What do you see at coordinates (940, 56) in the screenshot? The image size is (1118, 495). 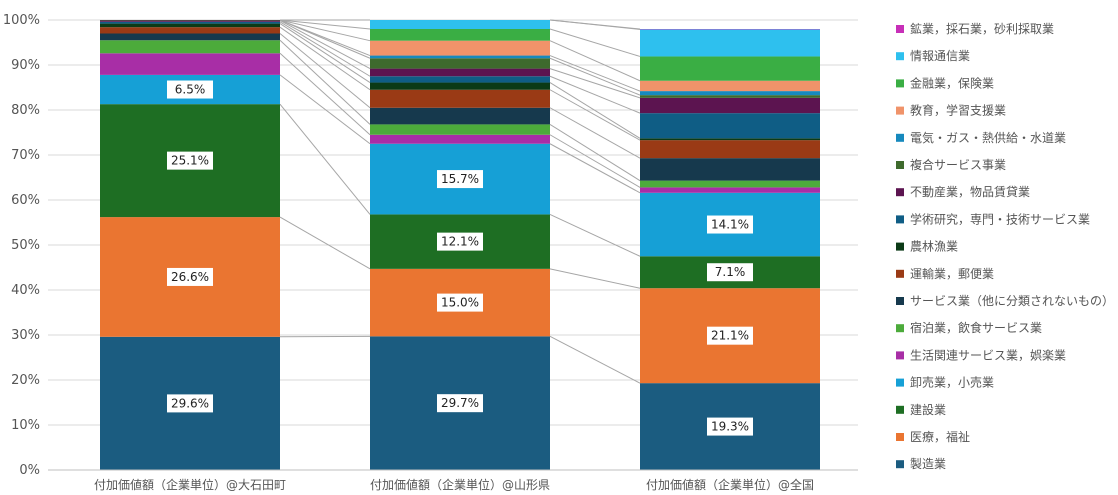 I see `legend-label: 情報通信業` at bounding box center [940, 56].